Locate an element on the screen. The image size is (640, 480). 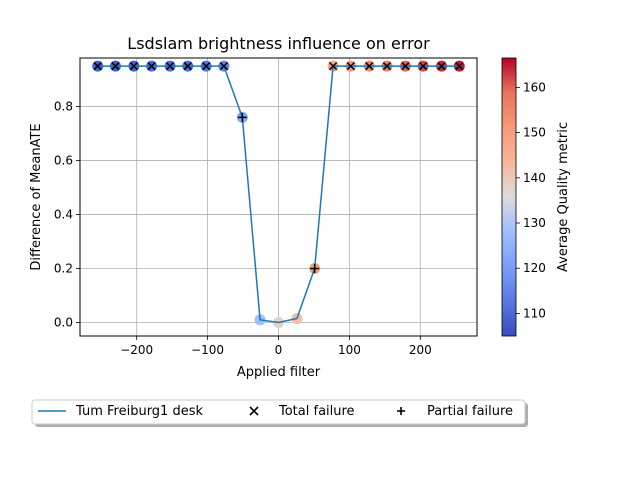
colorbar-tick-label: 150 is located at coordinates (534, 133).